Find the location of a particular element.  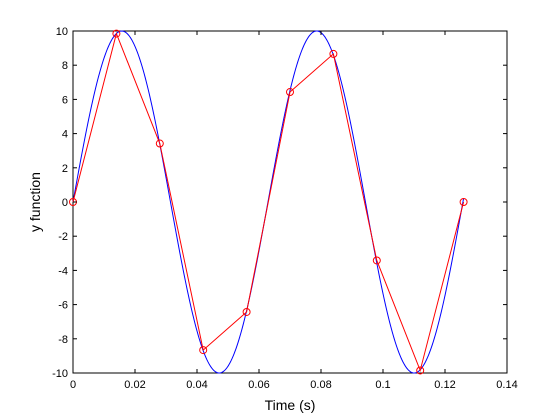

y-tick-label: 0 is located at coordinates (65, 203).